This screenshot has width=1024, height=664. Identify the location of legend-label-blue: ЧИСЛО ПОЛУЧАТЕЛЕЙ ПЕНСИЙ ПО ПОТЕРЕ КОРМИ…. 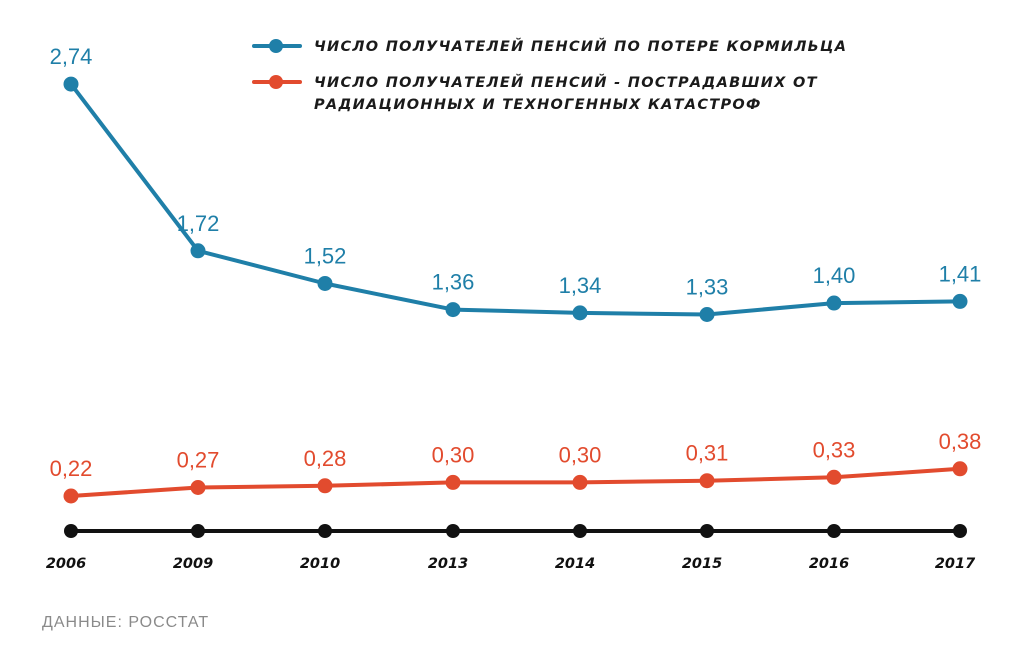
(581, 47).